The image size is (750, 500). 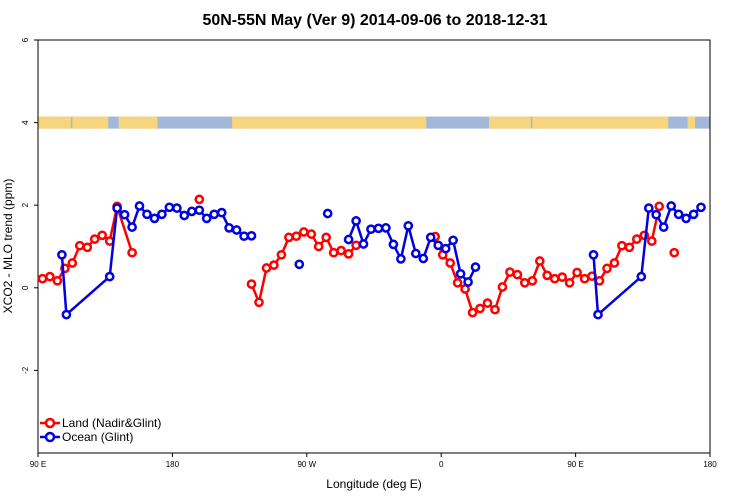 I want to click on land-ocean-band, so click(x=374, y=122).